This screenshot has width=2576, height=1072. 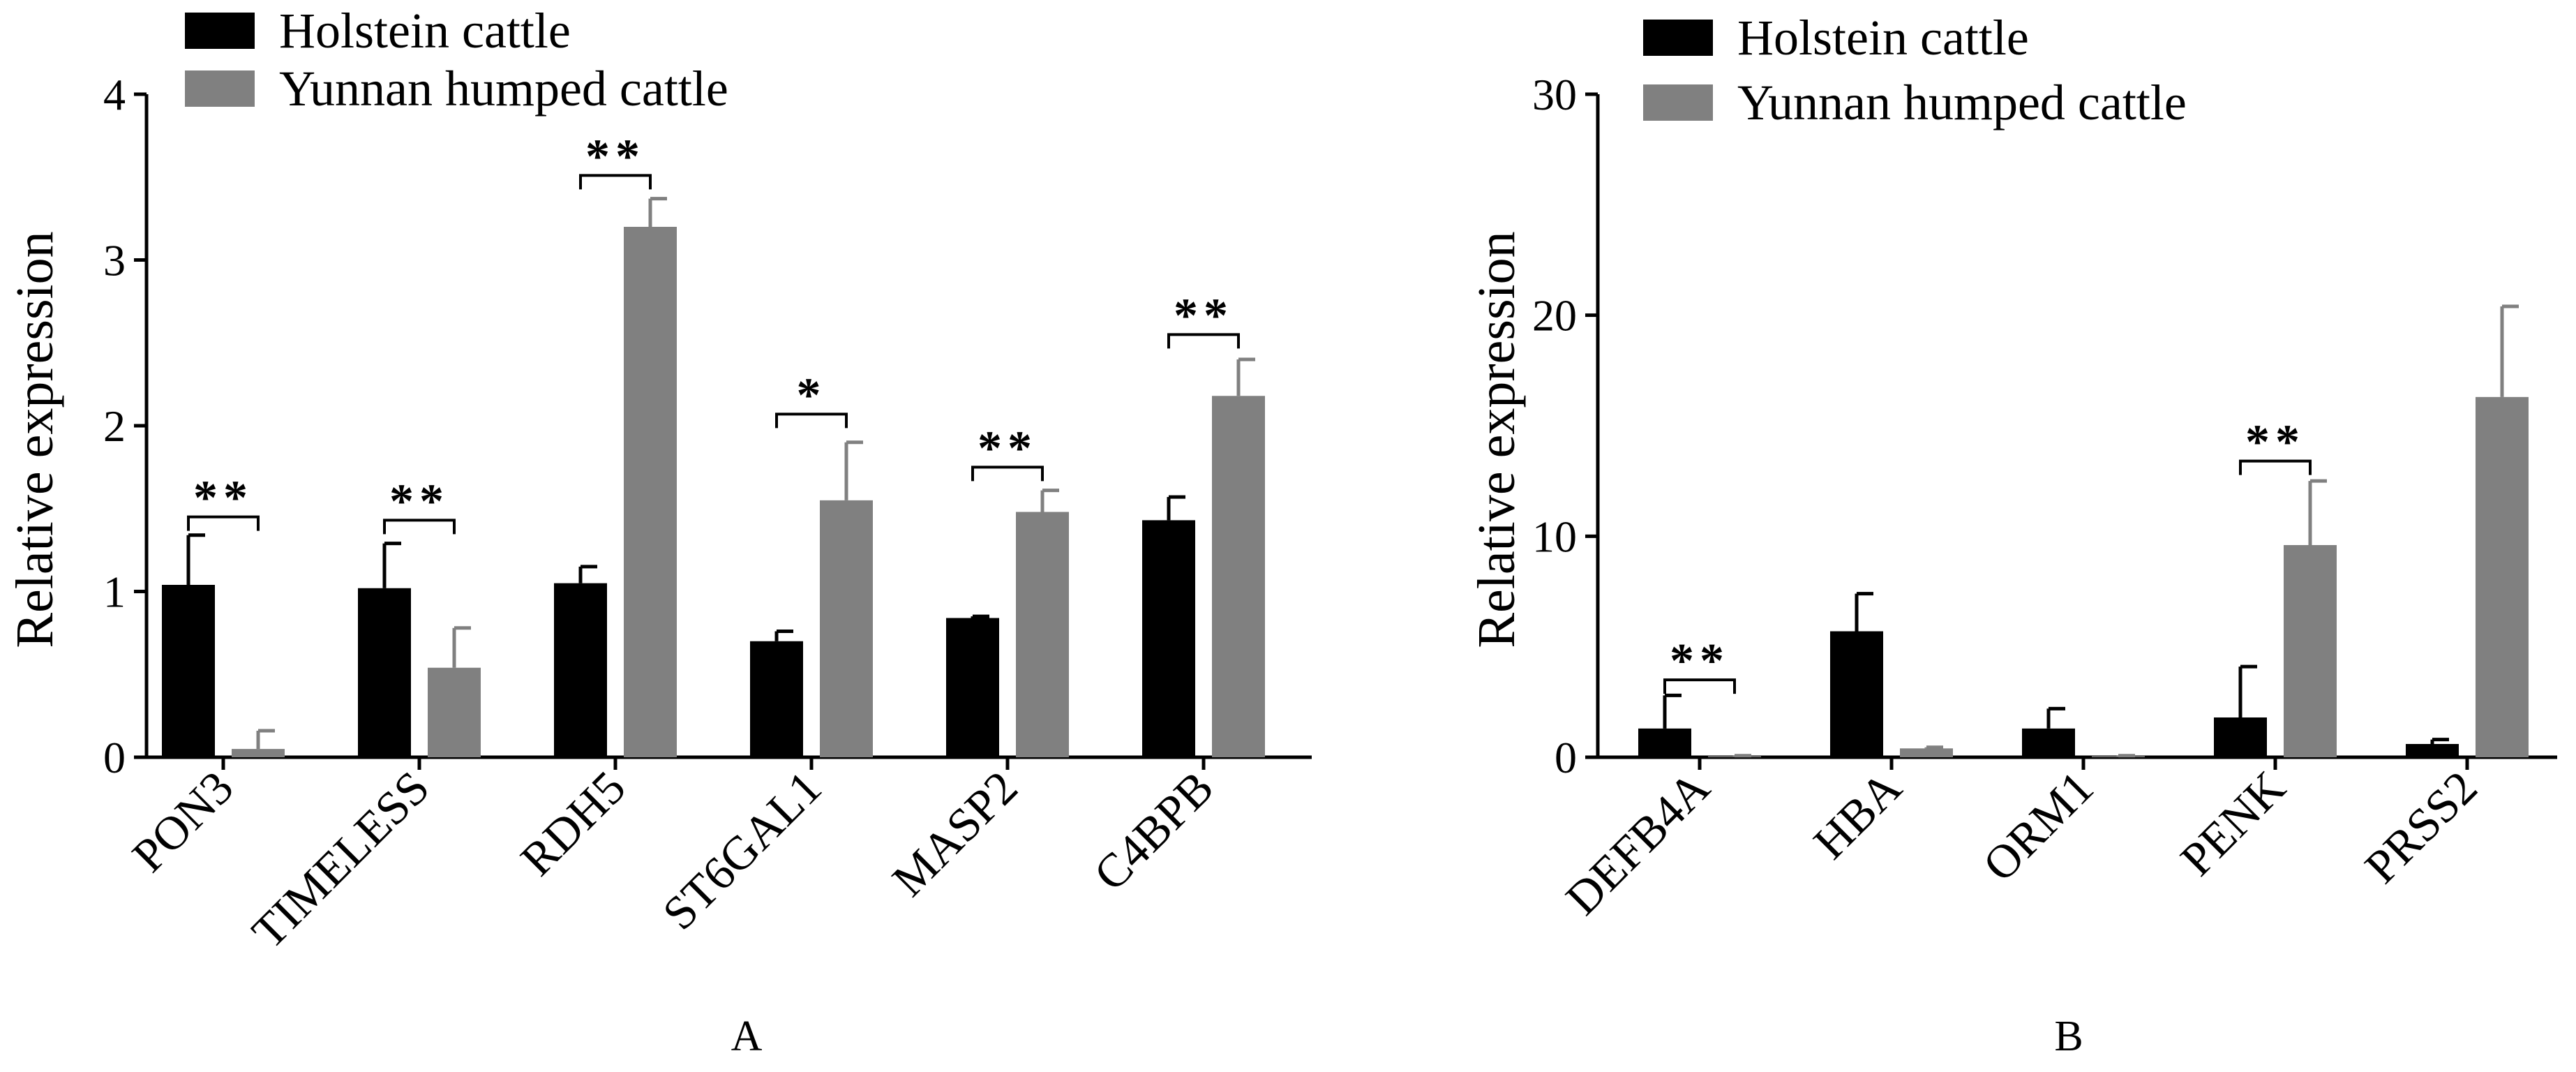 What do you see at coordinates (955, 834) in the screenshot?
I see `x-tick-label: MASP2` at bounding box center [955, 834].